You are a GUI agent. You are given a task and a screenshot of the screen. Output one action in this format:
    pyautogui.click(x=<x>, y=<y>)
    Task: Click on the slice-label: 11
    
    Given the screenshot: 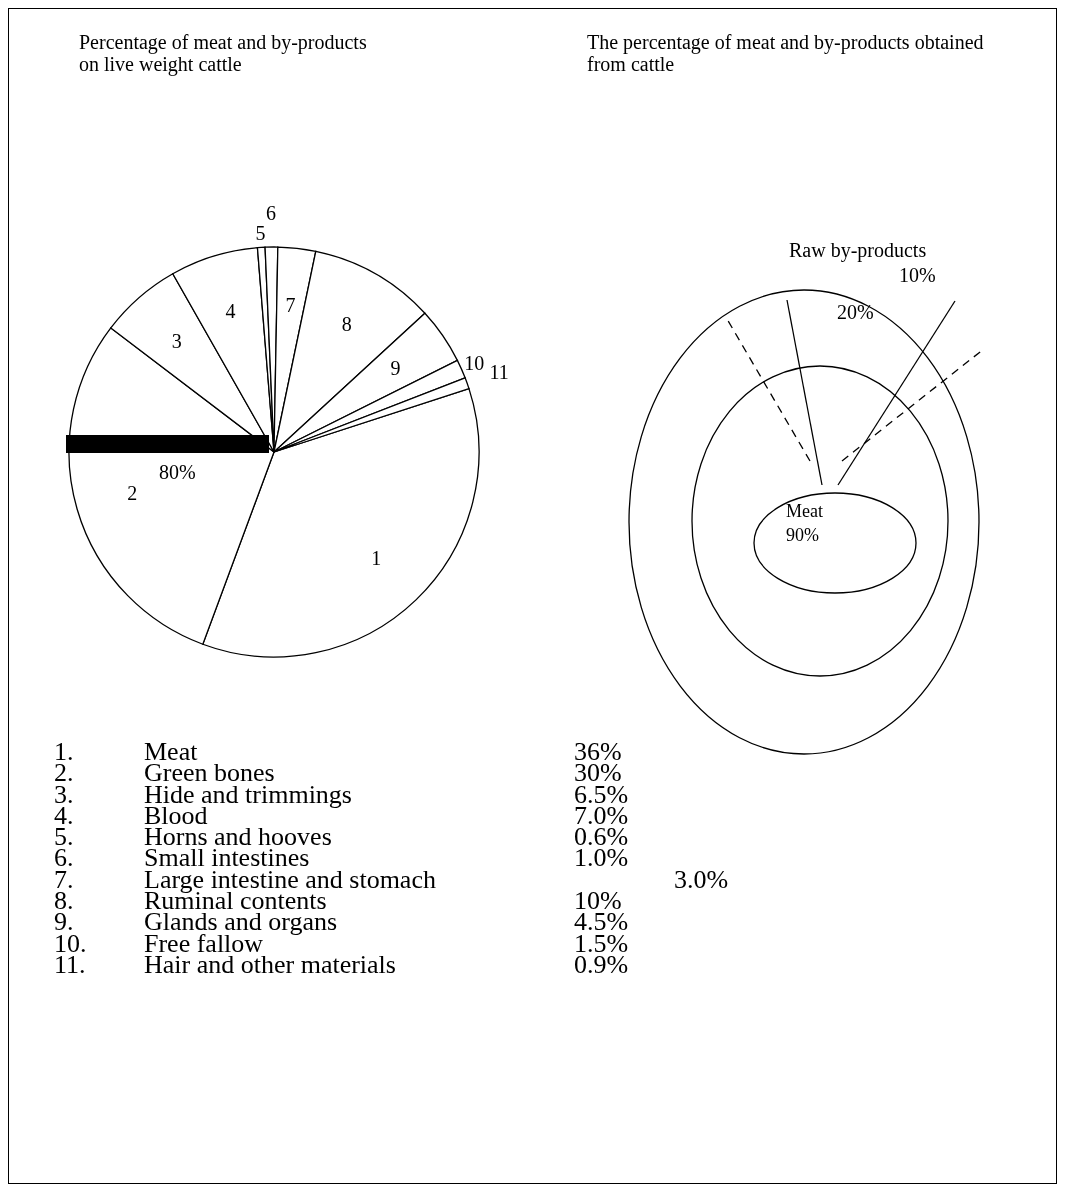 What is the action you would take?
    pyautogui.click(x=499, y=371)
    